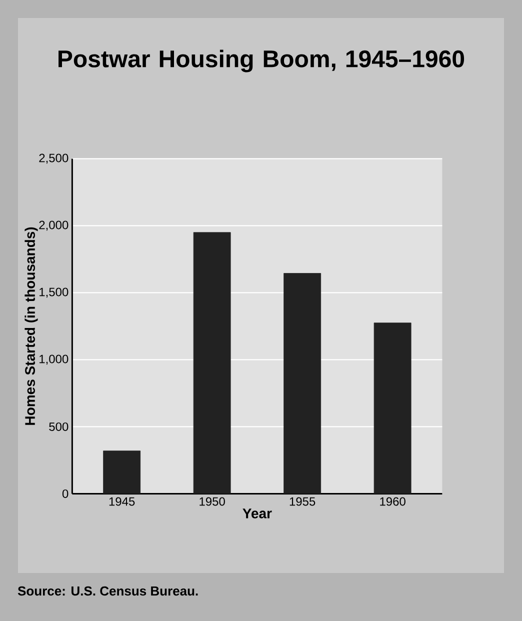 Image resolution: width=522 pixels, height=621 pixels. What do you see at coordinates (58, 426) in the screenshot?
I see `y-tick-label: 500` at bounding box center [58, 426].